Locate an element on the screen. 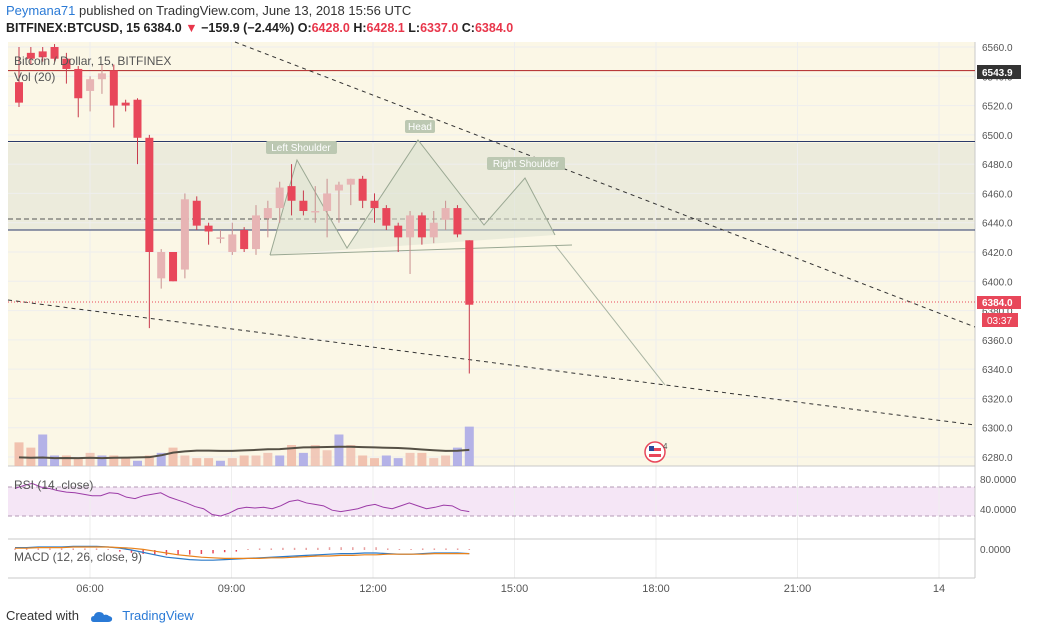 The height and width of the screenshot is (634, 1039). price-tick-label: 6520.0 is located at coordinates (997, 107).